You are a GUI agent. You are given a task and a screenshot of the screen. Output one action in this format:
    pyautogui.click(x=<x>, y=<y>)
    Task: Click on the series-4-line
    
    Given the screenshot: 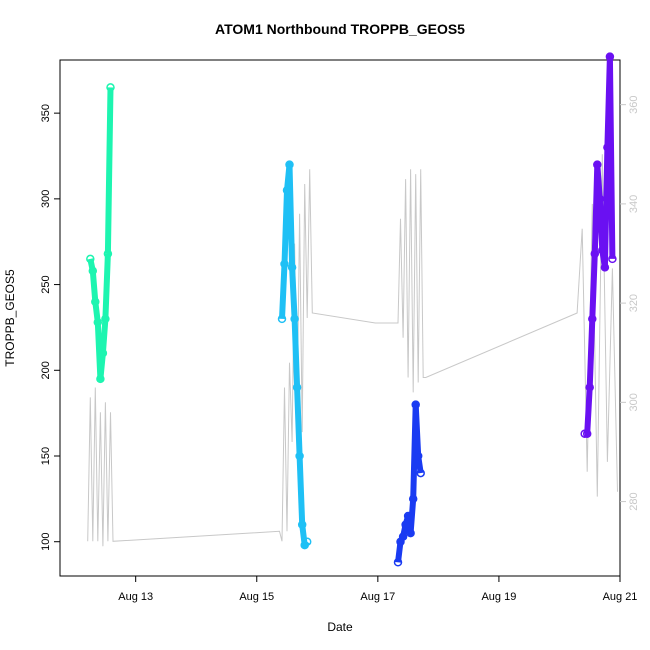 What is the action you would take?
    pyautogui.click(x=600, y=245)
    